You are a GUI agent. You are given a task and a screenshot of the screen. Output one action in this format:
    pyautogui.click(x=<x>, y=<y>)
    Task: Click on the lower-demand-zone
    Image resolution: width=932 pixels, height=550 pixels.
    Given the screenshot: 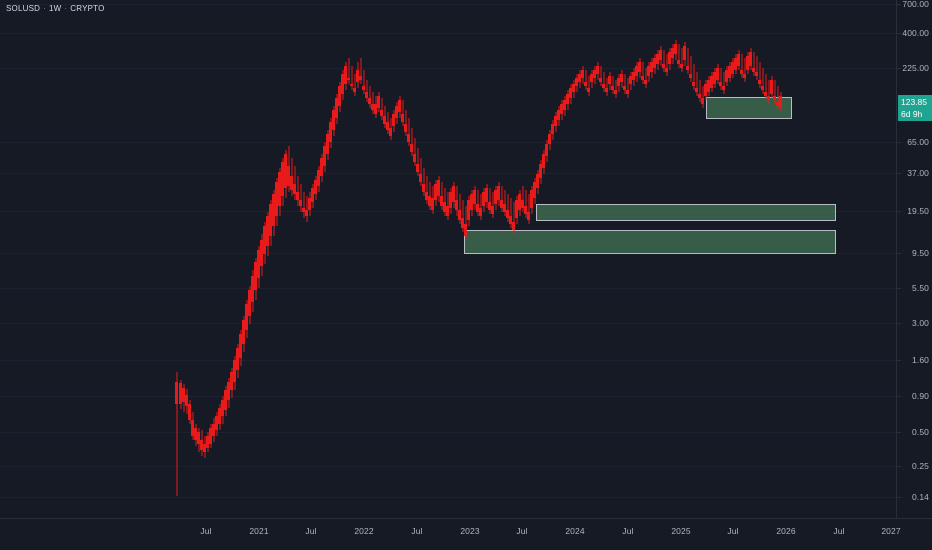 What is the action you would take?
    pyautogui.click(x=650, y=242)
    